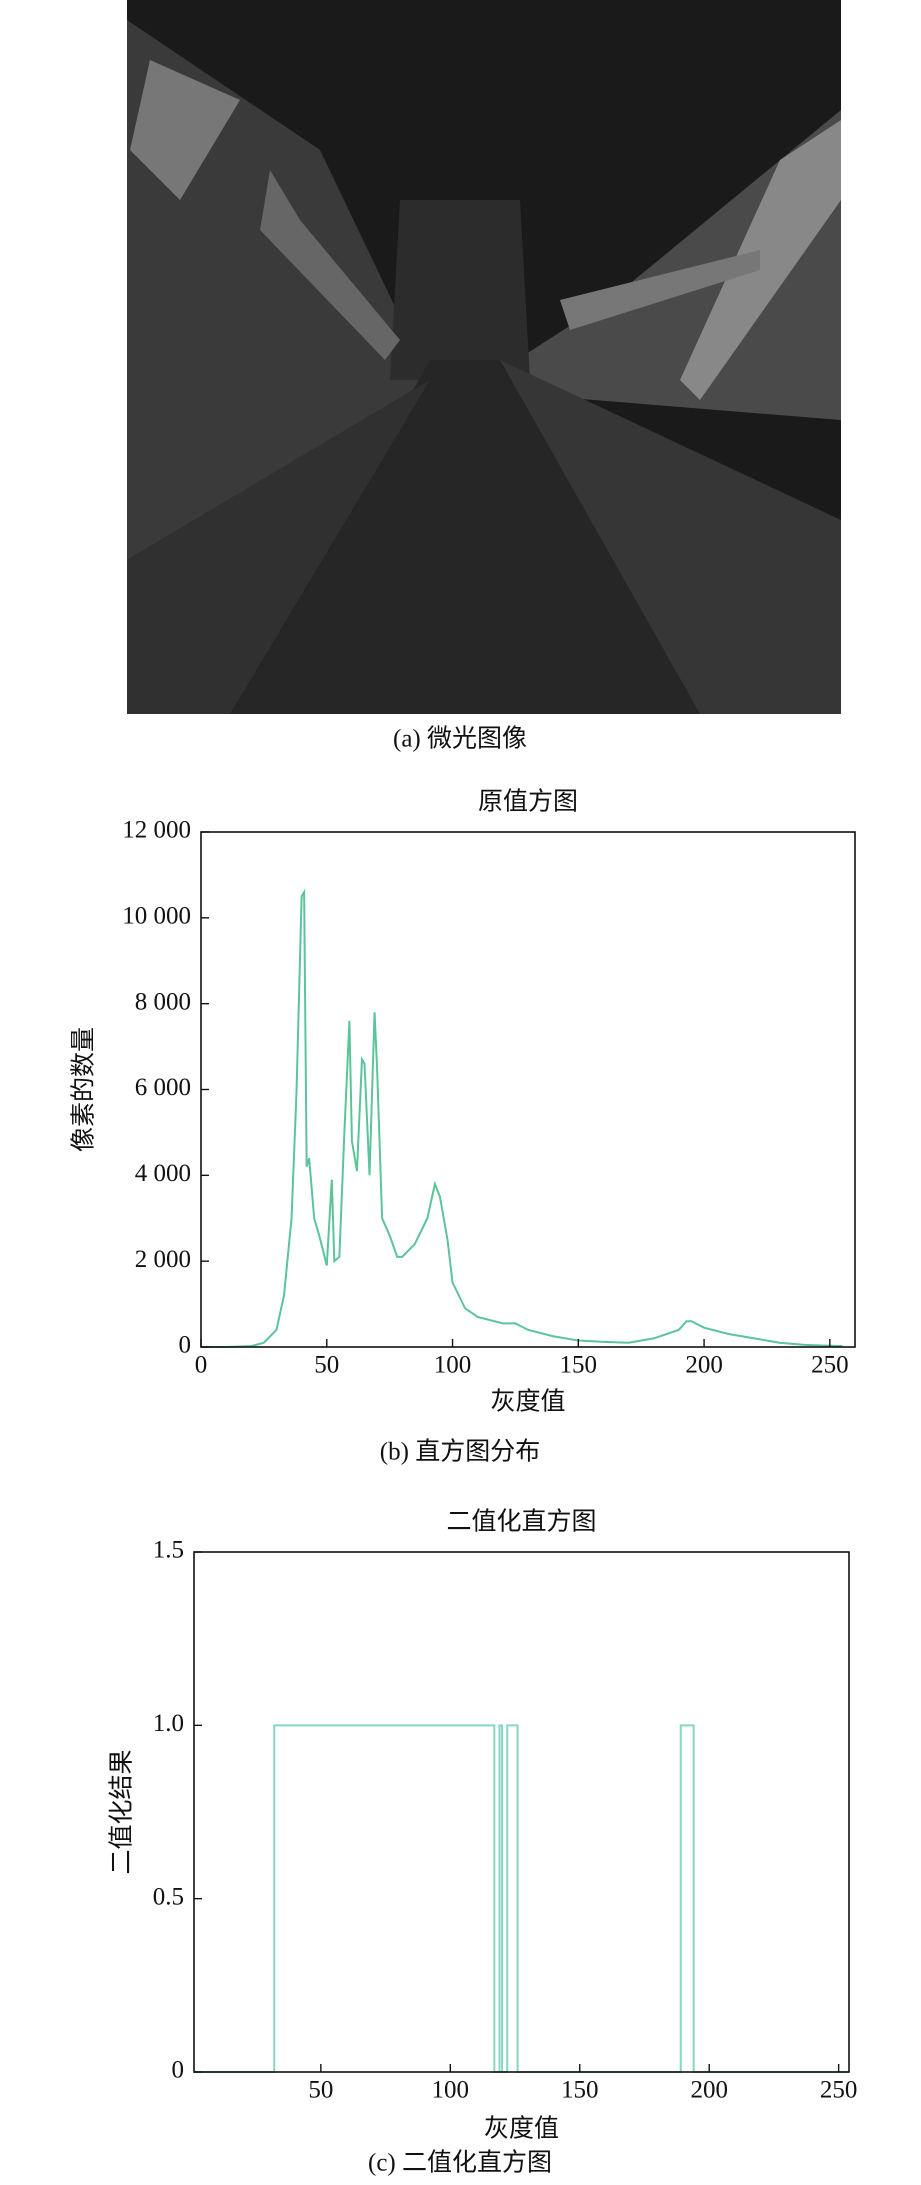 The width and height of the screenshot is (921, 2185). Describe the element at coordinates (84, 1089) in the screenshot. I see `y-axis-label: 像素的数量` at that location.